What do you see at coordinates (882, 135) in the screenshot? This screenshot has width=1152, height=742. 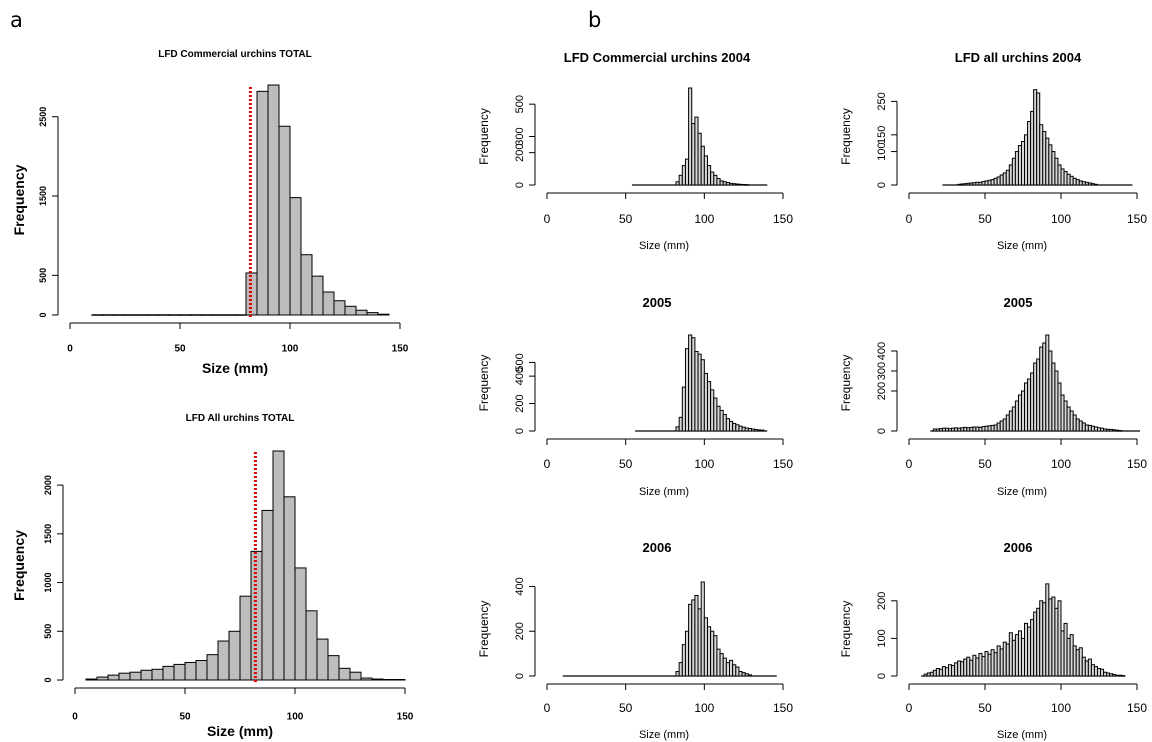 I see `y-tick-label: 150` at bounding box center [882, 135].